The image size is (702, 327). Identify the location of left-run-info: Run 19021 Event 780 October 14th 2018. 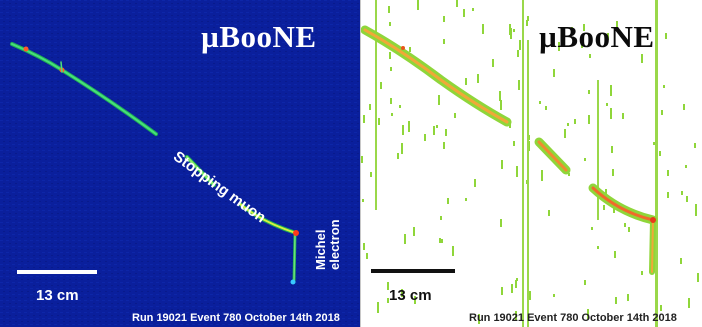
(236, 318).